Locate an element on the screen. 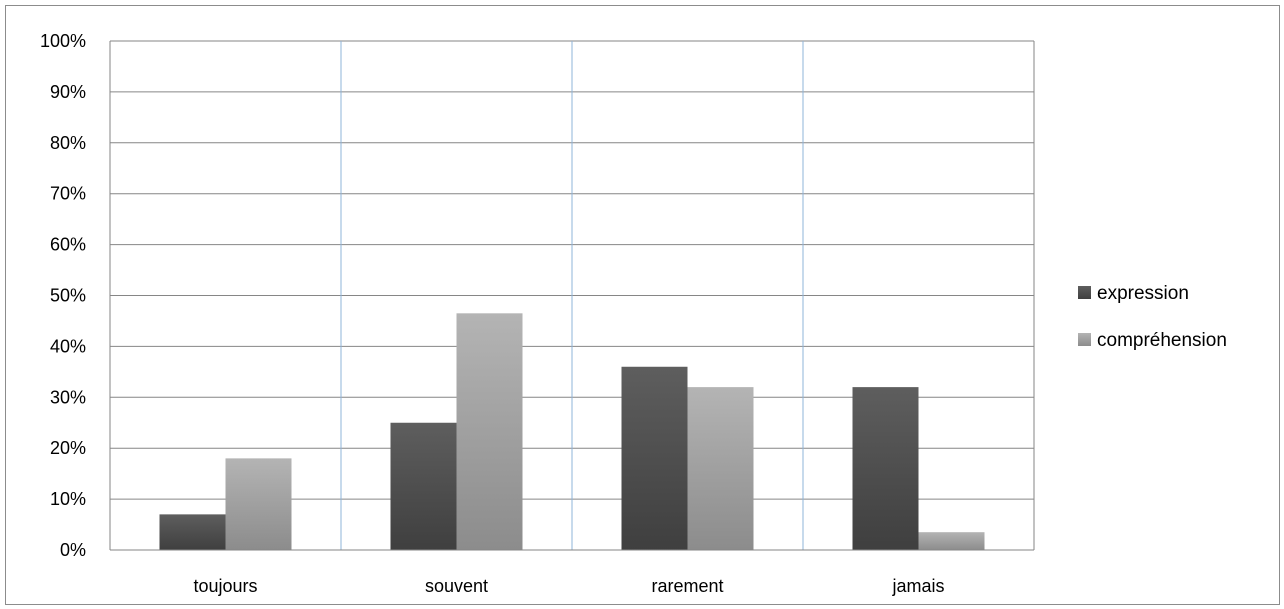  bar-comprhension-rarement is located at coordinates (720, 468).